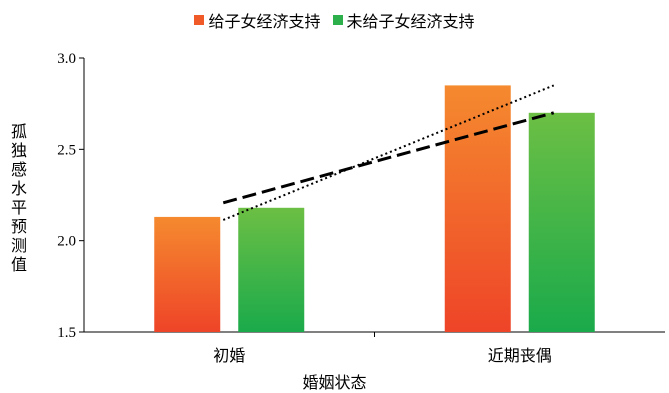 The height and width of the screenshot is (393, 669). I want to click on x-axis-title: 婚姻状态, so click(334, 382).